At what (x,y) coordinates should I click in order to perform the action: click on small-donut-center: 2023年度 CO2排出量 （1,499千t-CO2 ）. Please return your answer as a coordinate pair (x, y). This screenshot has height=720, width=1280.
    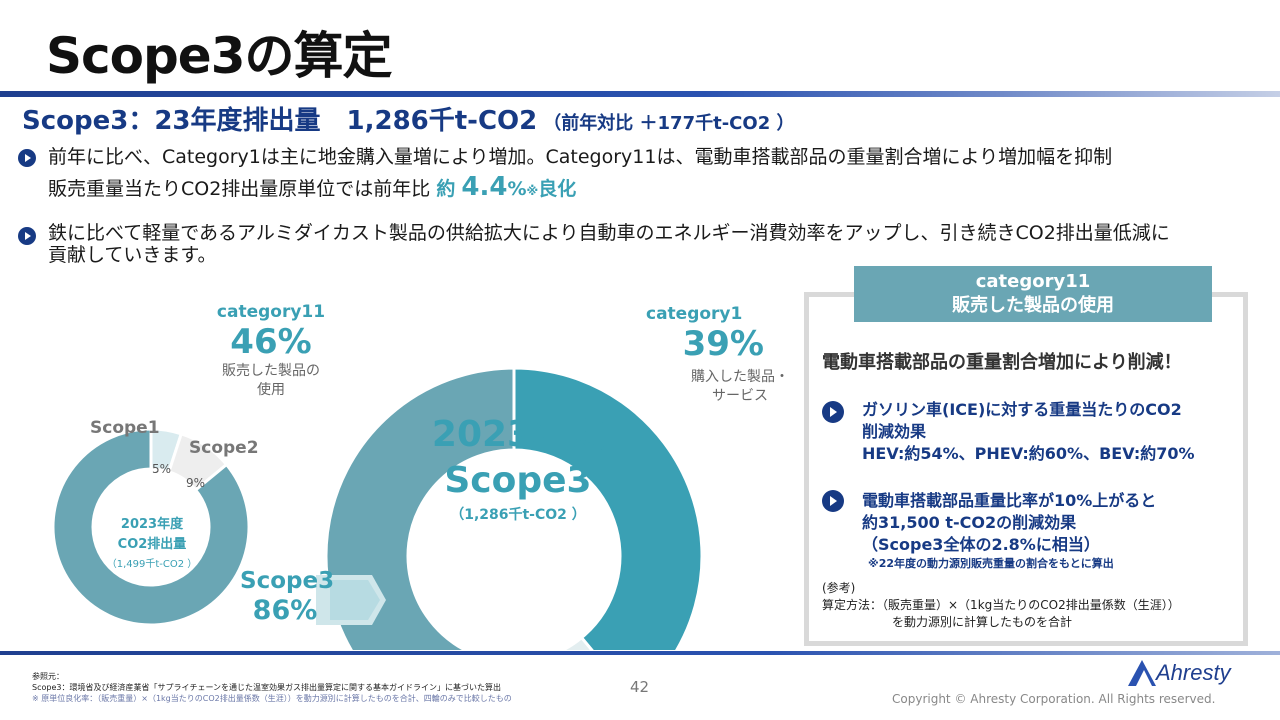
    Looking at the image, I should click on (152, 545).